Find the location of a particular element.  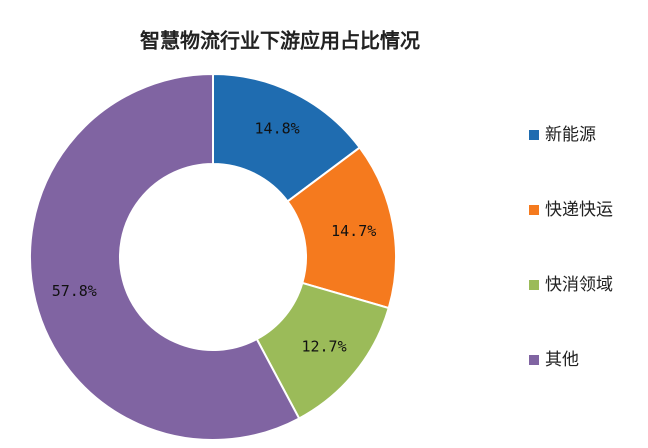

value-label: 57.8% is located at coordinates (74, 291).